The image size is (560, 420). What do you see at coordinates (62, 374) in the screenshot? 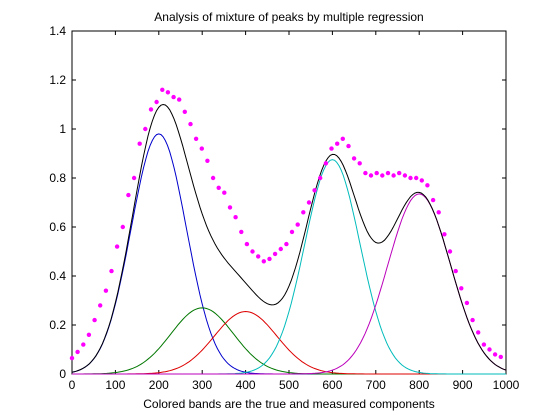
I see `y-tick-label: 0` at bounding box center [62, 374].